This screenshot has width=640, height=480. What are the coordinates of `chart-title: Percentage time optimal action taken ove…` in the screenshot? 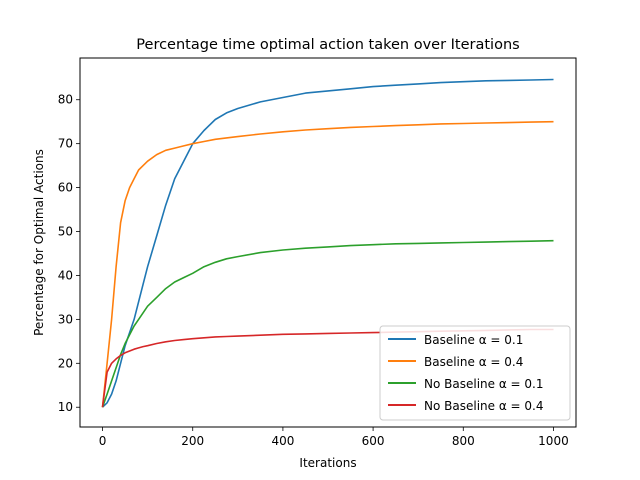 It's located at (327, 45).